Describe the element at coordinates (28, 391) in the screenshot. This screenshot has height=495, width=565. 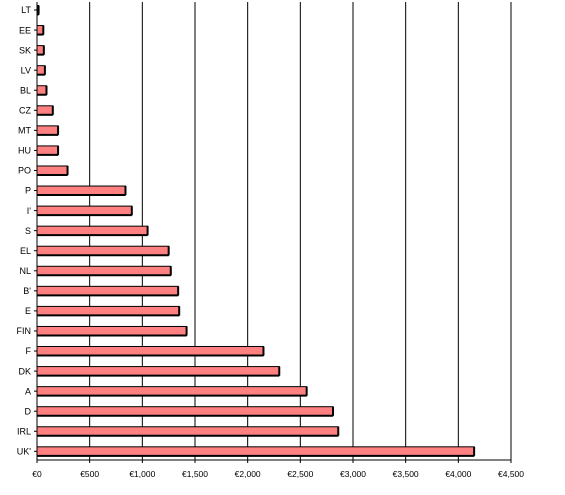
I see `category-label: A` at that location.